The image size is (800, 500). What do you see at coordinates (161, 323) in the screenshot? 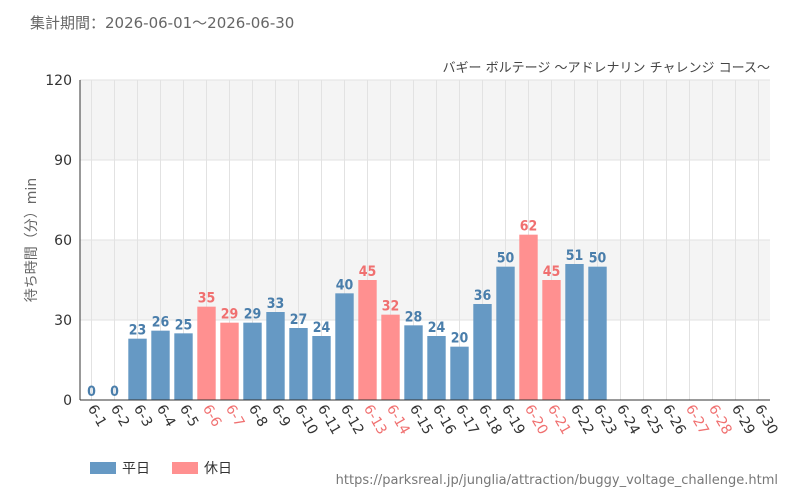
I see `data-label-6-4: 26` at bounding box center [161, 323].